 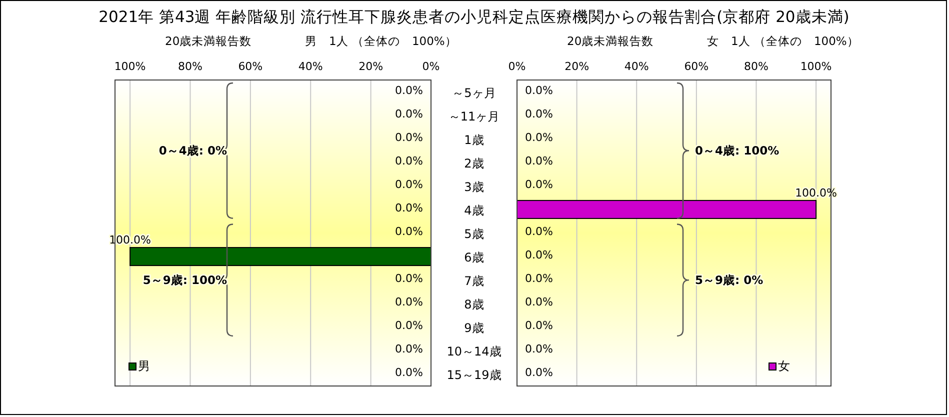 What do you see at coordinates (474, 305) in the screenshot?
I see `y-tick-label: 8歳` at bounding box center [474, 305].